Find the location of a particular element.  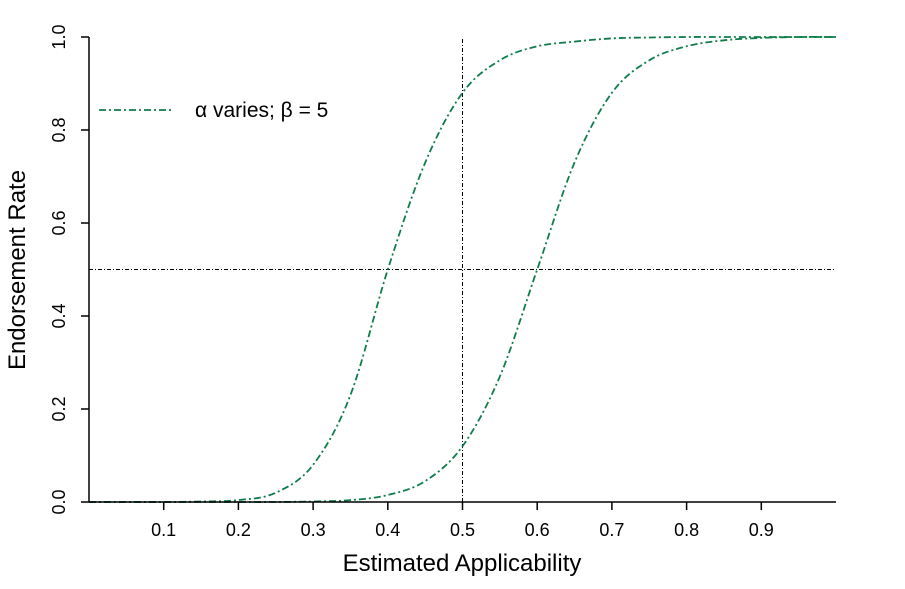

y-tick-label: 0.8 is located at coordinates (59, 129).